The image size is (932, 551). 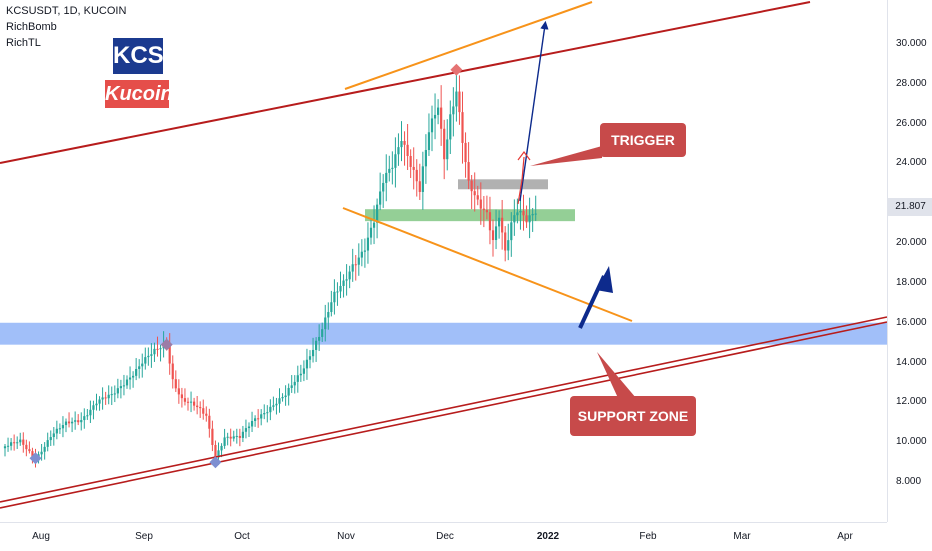 I want to click on support-zone-band, so click(x=443, y=333).